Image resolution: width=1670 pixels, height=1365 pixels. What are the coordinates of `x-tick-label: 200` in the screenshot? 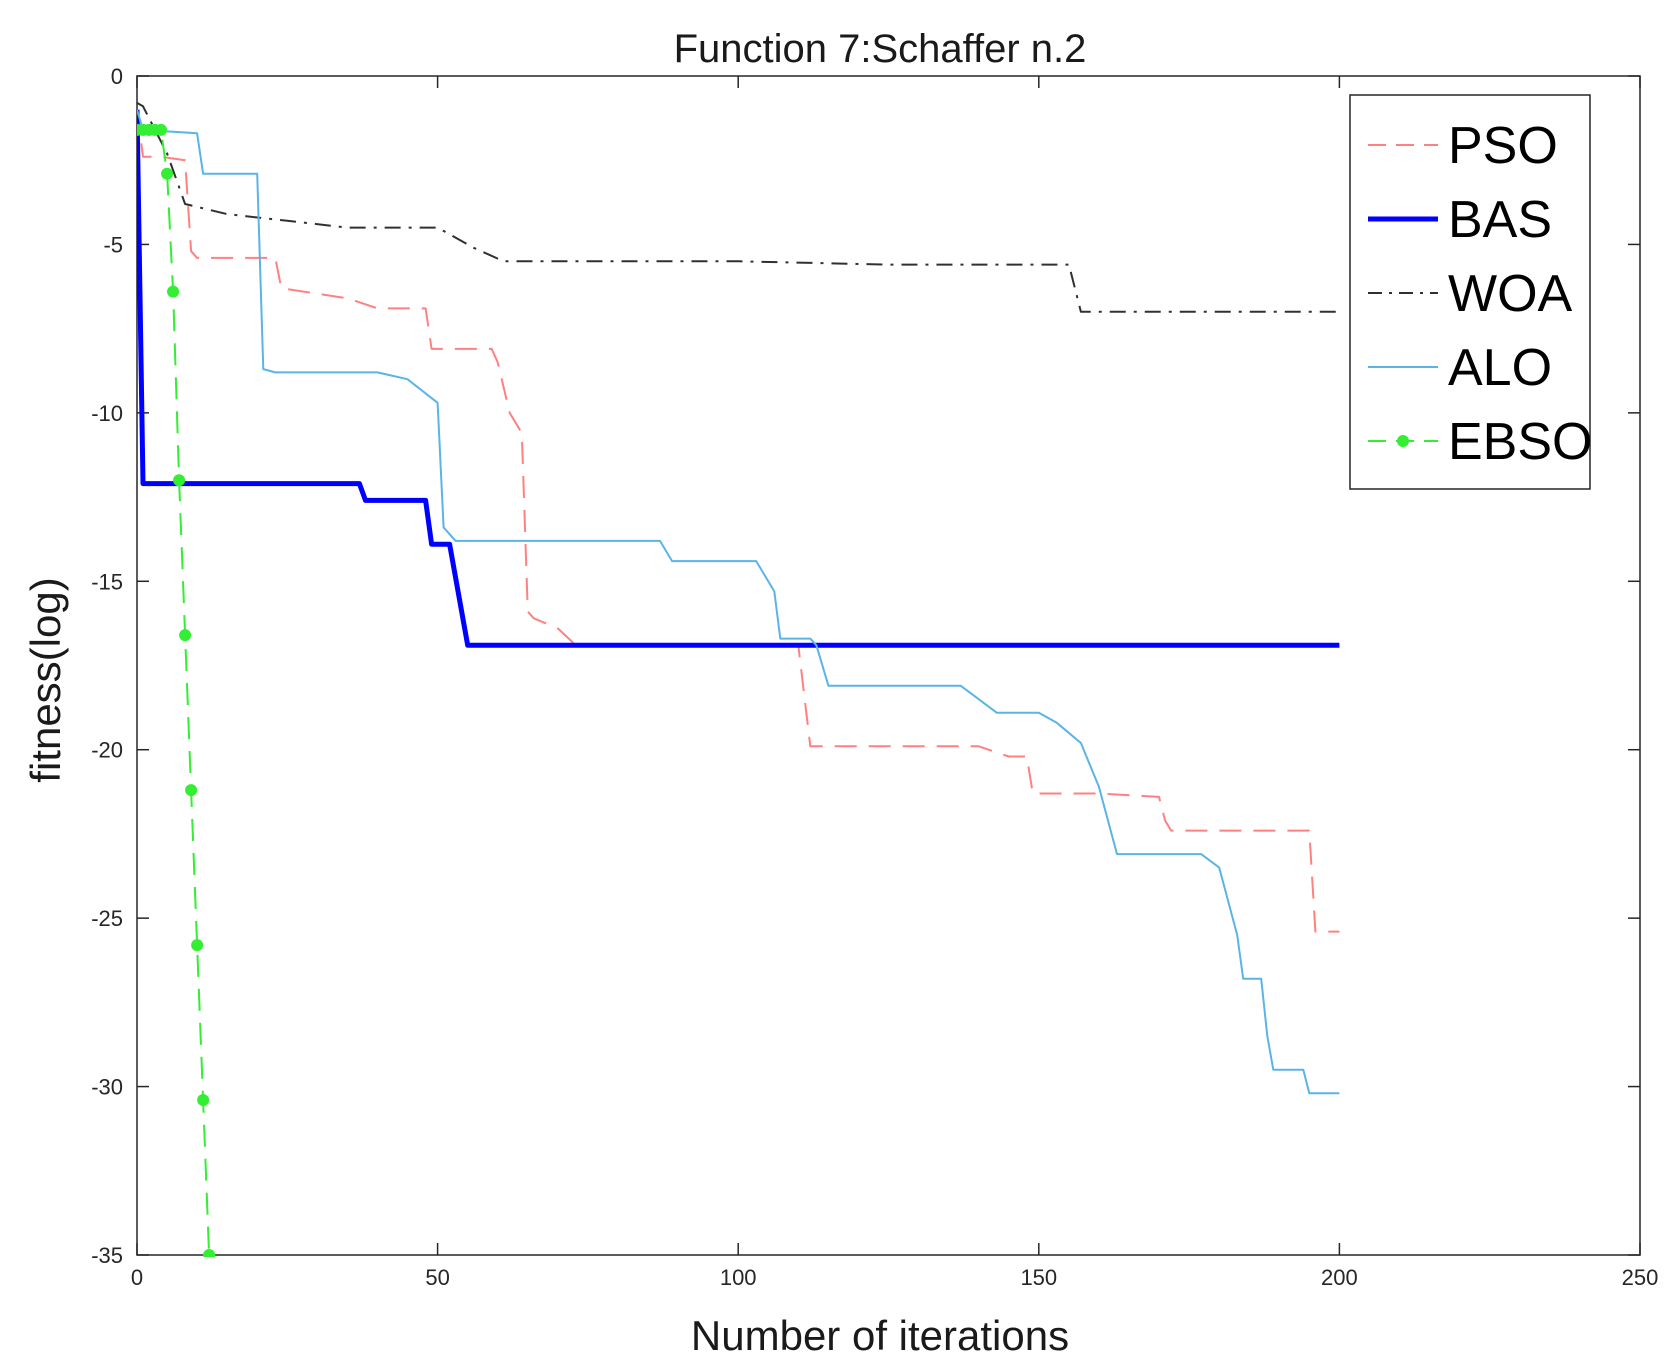 It's located at (1339, 1277).